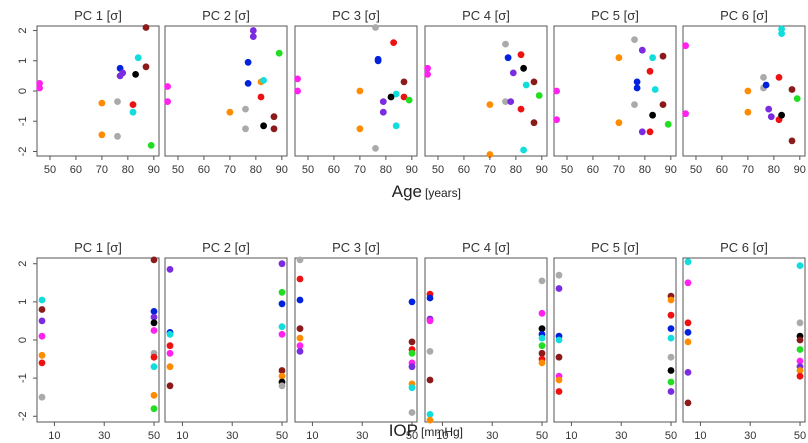  Describe the element at coordinates (486, 15) in the screenshot. I see `panel-title: PC 4 [σ]` at that location.